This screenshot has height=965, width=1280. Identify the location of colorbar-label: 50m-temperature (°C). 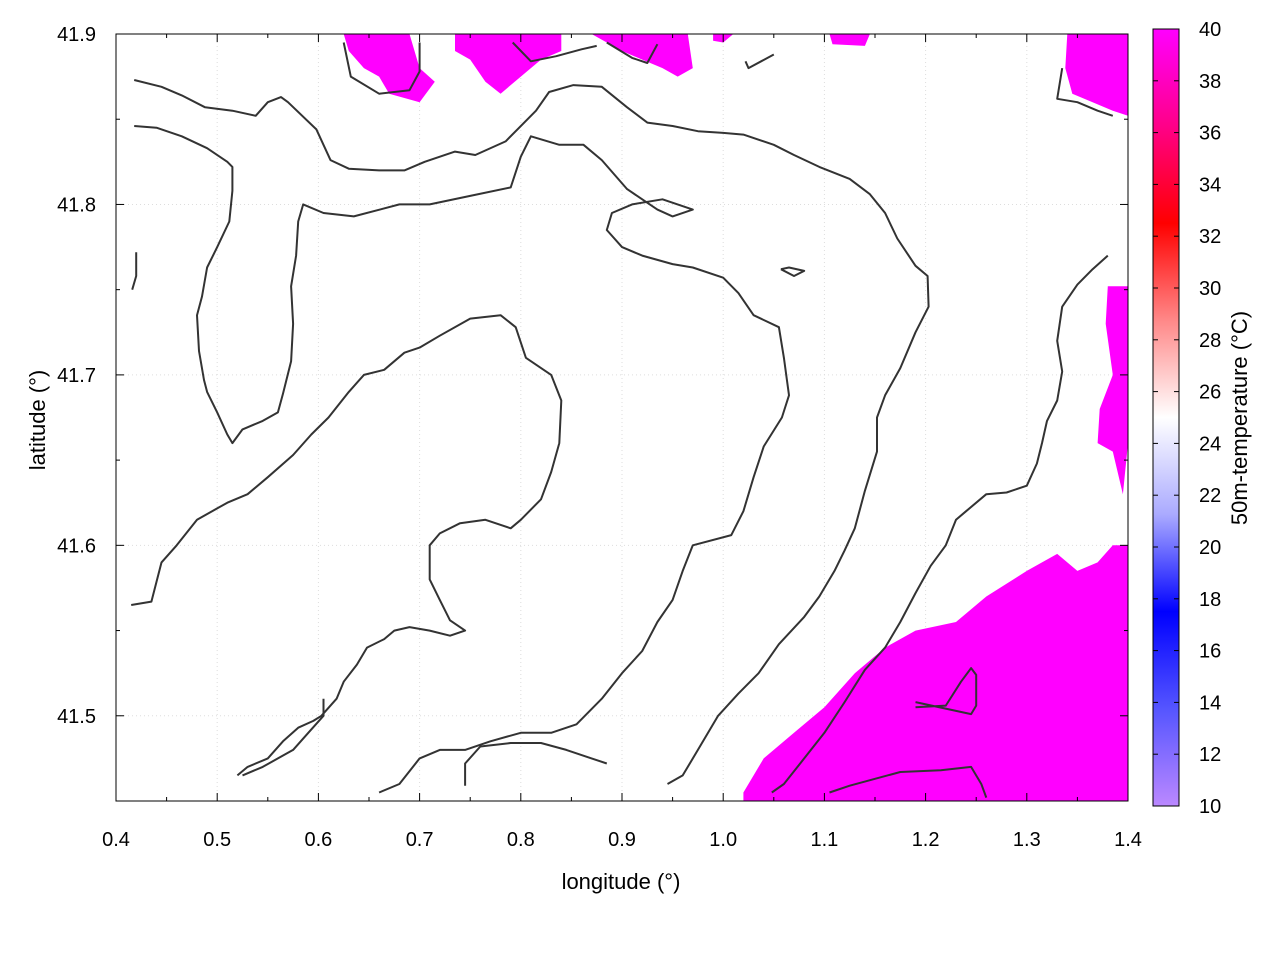
(1239, 418).